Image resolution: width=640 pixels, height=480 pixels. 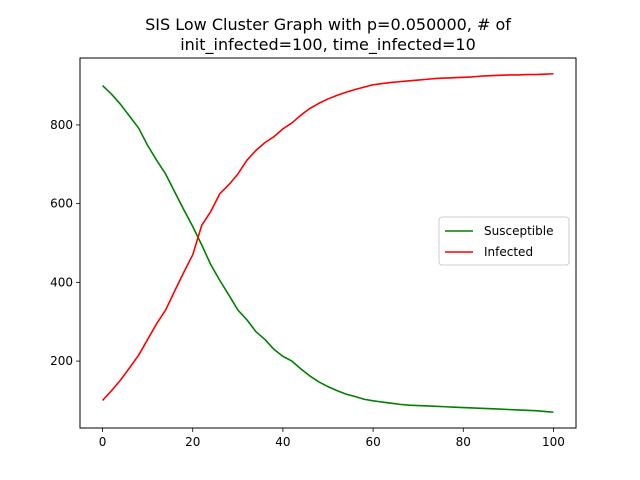 I want to click on y-tick-label: 600, so click(x=61, y=204).